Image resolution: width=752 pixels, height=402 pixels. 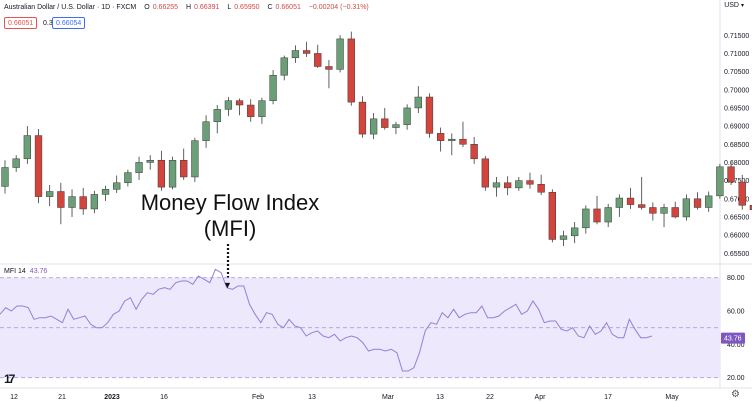 I want to click on price-tick-label: 0.66500, so click(x=736, y=217).